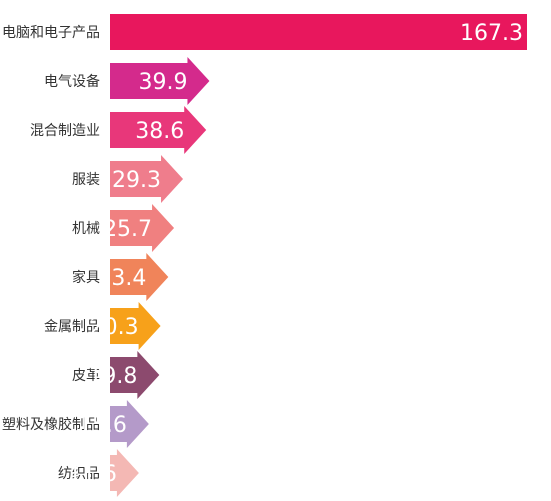 Image resolution: width=551 pixels, height=501 pixels. Describe the element at coordinates (112, 376) in the screenshot. I see `value-label: 19.8` at that location.